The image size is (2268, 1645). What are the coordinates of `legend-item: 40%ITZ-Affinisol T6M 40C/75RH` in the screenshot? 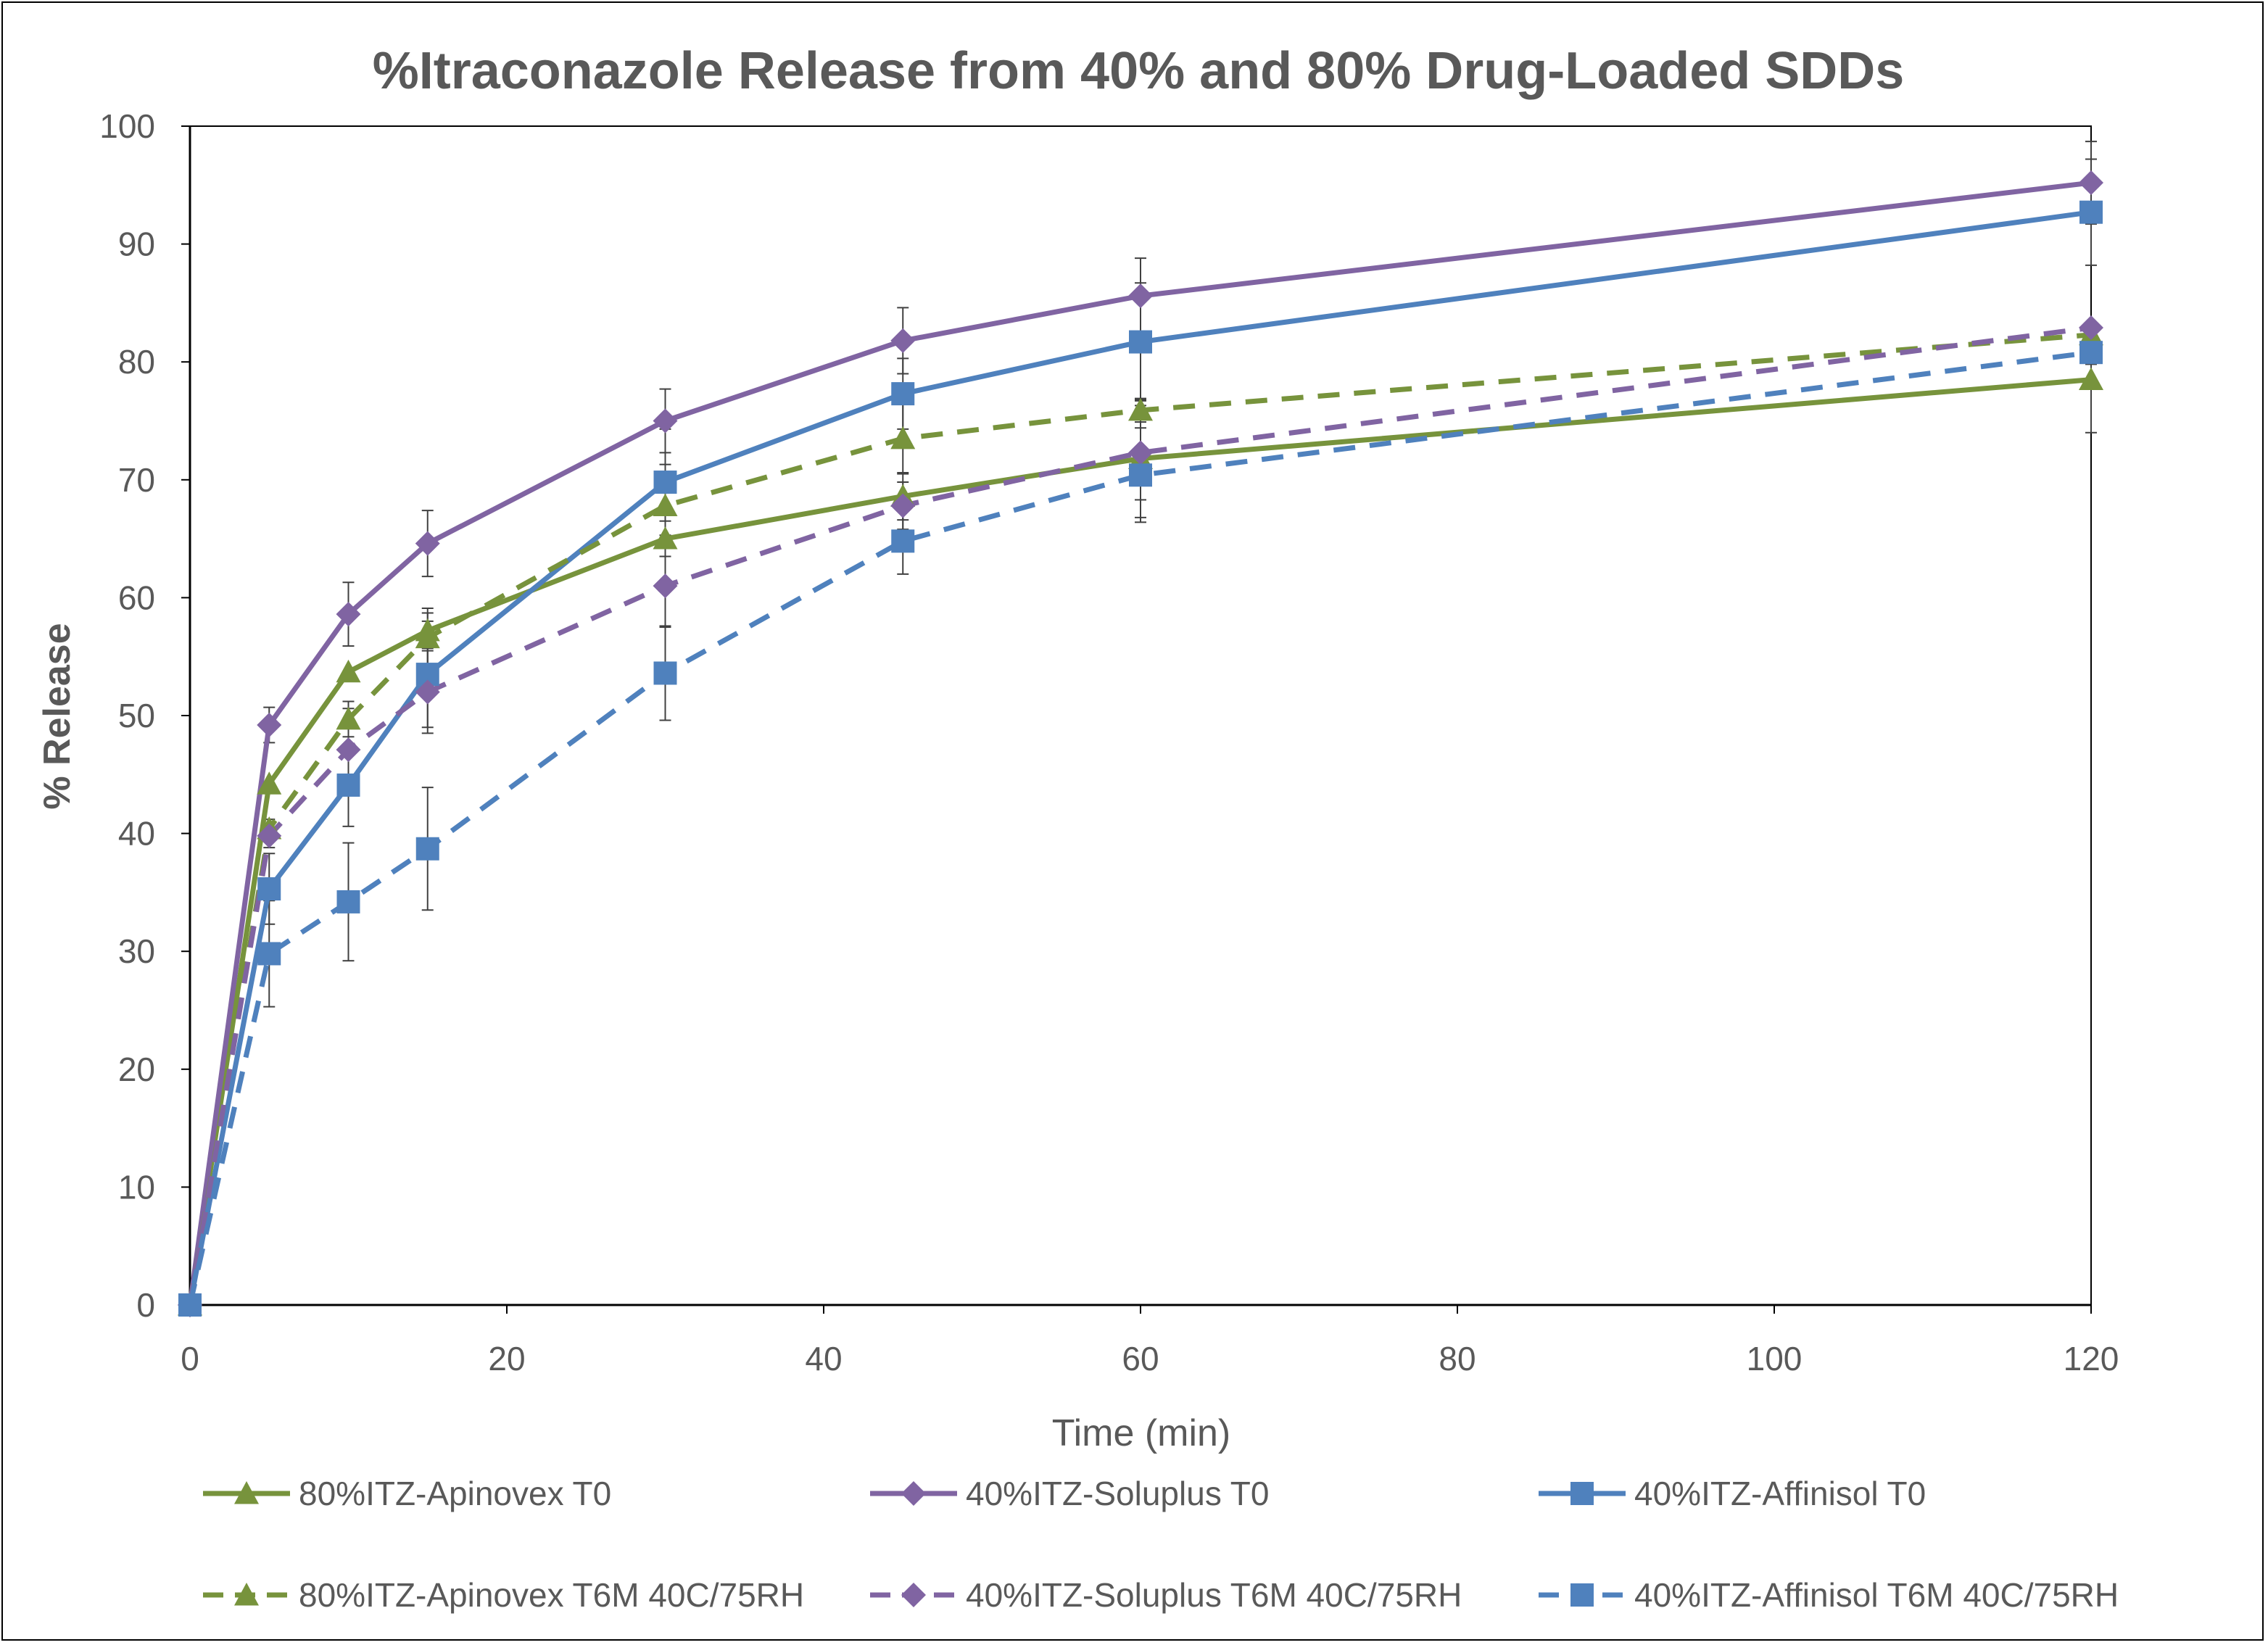 It's located at (1829, 1595).